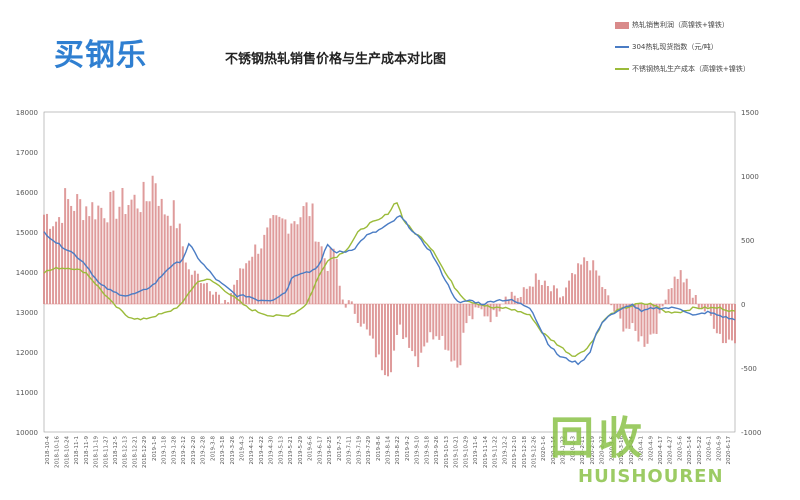 The image size is (800, 500). I want to click on x-tick-label: 2020-1-22, so click(564, 450).